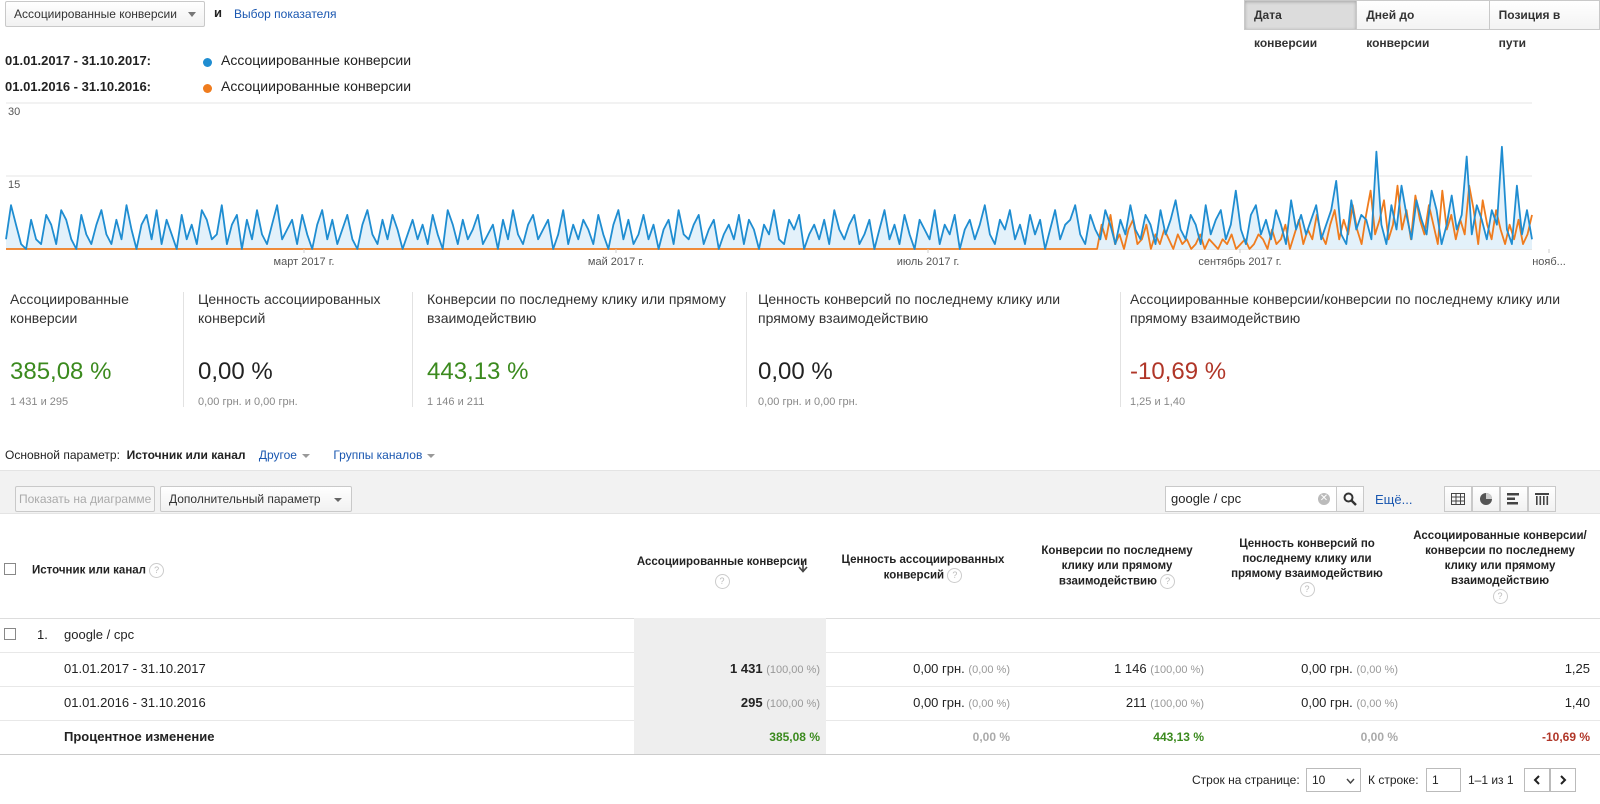 The image size is (1600, 804). What do you see at coordinates (207, 62) in the screenshot?
I see `legend-dot-blue` at bounding box center [207, 62].